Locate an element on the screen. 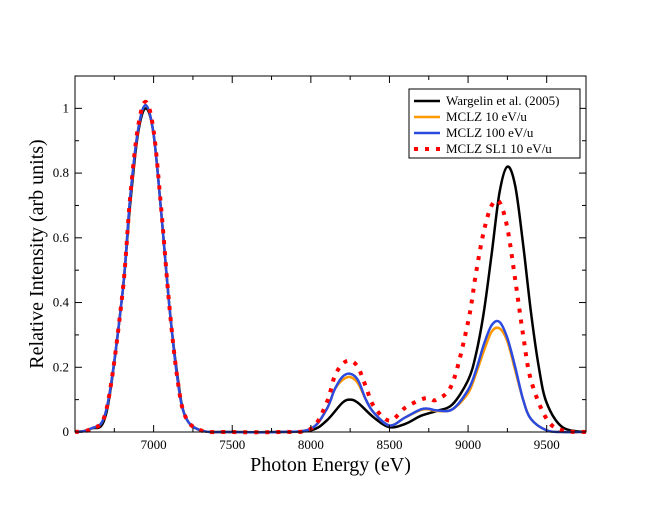 This screenshot has height=510, width=660. y-tick-label: 0.8 is located at coordinates (61, 172).